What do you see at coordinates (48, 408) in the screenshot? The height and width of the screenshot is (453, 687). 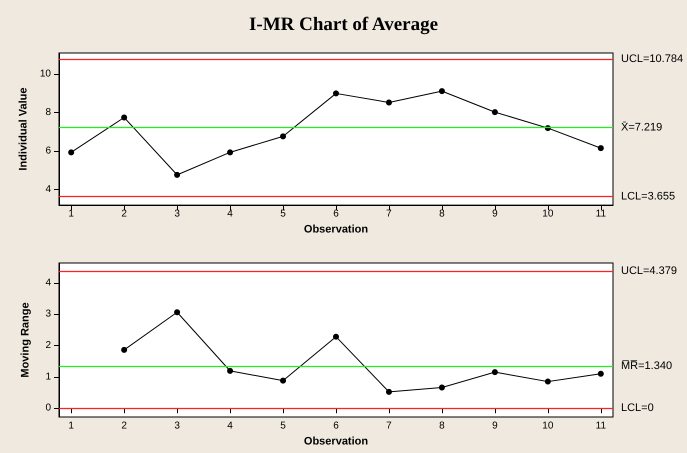 I see `y-tick-label: 0` at bounding box center [48, 408].